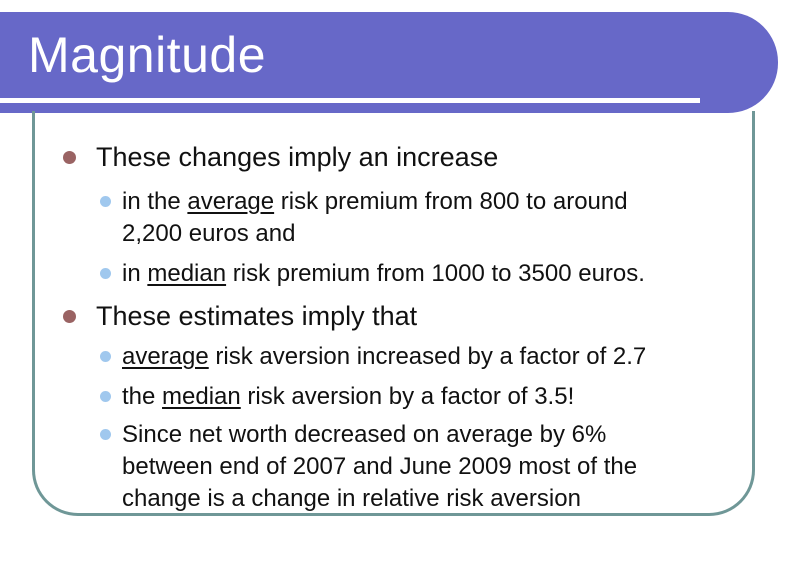 The height and width of the screenshot is (567, 794). What do you see at coordinates (155, 201) in the screenshot?
I see `text-segment: in the` at bounding box center [155, 201].